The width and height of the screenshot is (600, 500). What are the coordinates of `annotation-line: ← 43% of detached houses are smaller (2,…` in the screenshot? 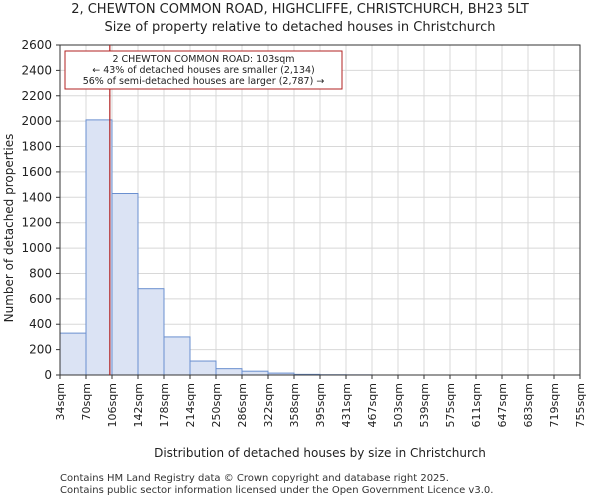 It's located at (203, 70).